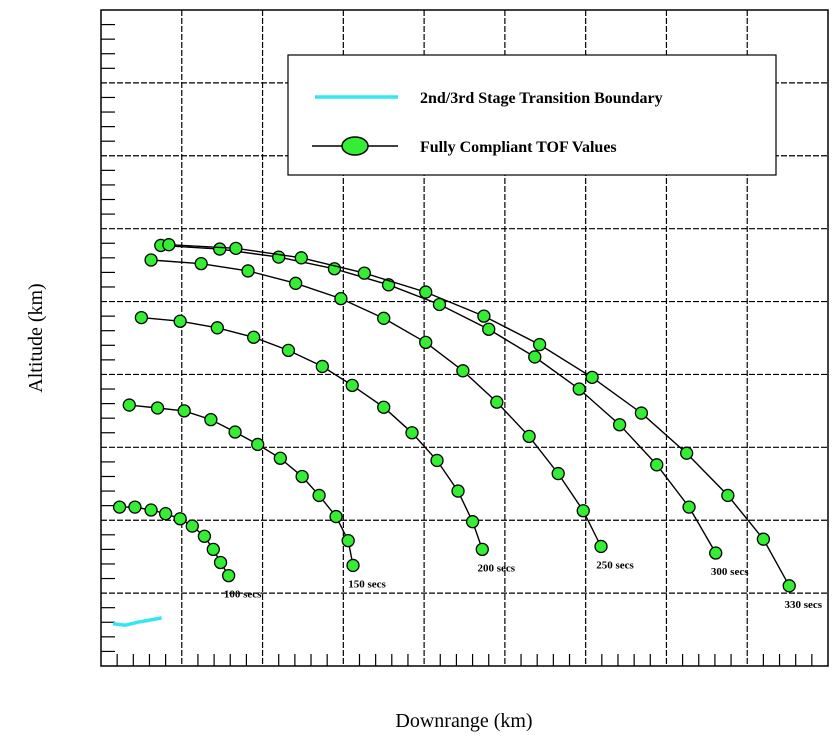 The width and height of the screenshot is (838, 741). Describe the element at coordinates (496, 568) in the screenshot. I see `curve-label: 200 secs` at that location.